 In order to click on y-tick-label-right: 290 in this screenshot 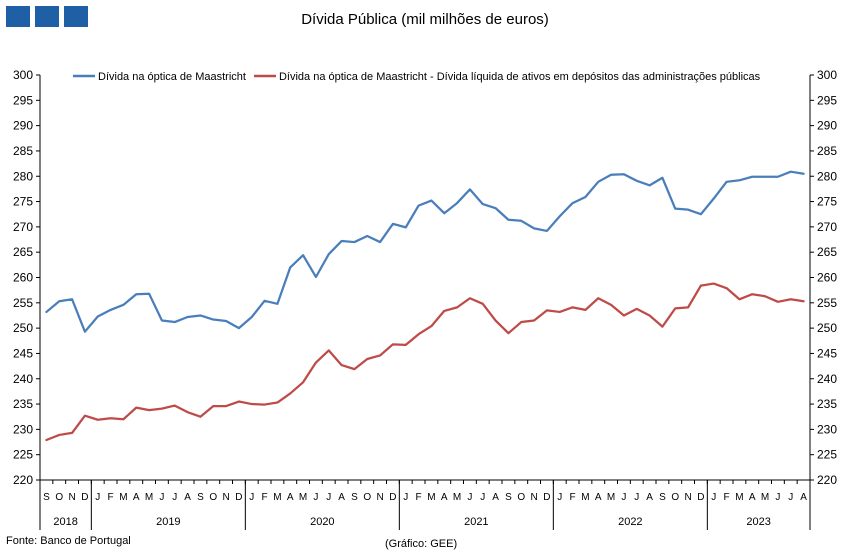, I will do `click(827, 126)`.